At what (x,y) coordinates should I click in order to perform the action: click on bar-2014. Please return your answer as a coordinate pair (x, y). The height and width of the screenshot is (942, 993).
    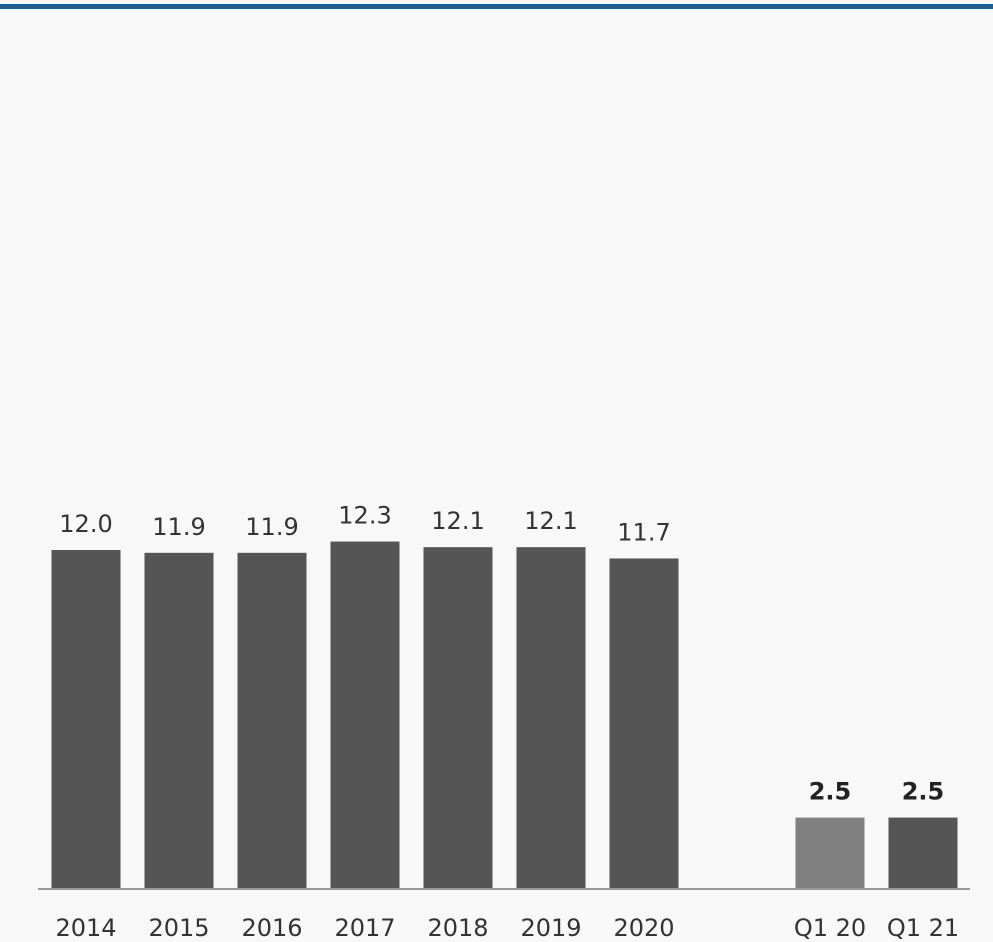
    Looking at the image, I should click on (86, 719).